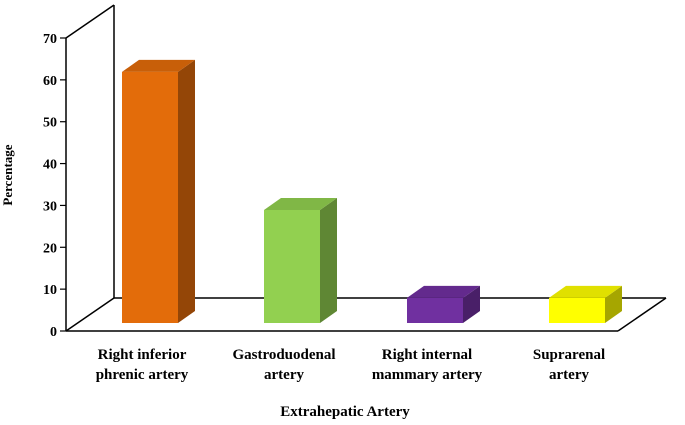  What do you see at coordinates (7, 174) in the screenshot?
I see `y-axis-title: Percentage` at bounding box center [7, 174].